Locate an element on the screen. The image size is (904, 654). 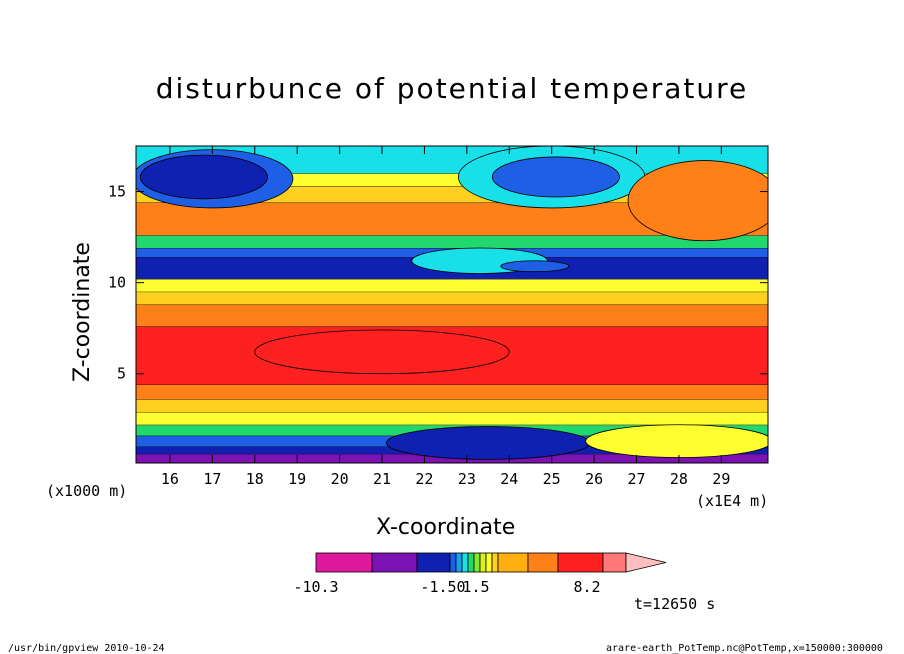
x-tick-label: 22 is located at coordinates (424, 479).